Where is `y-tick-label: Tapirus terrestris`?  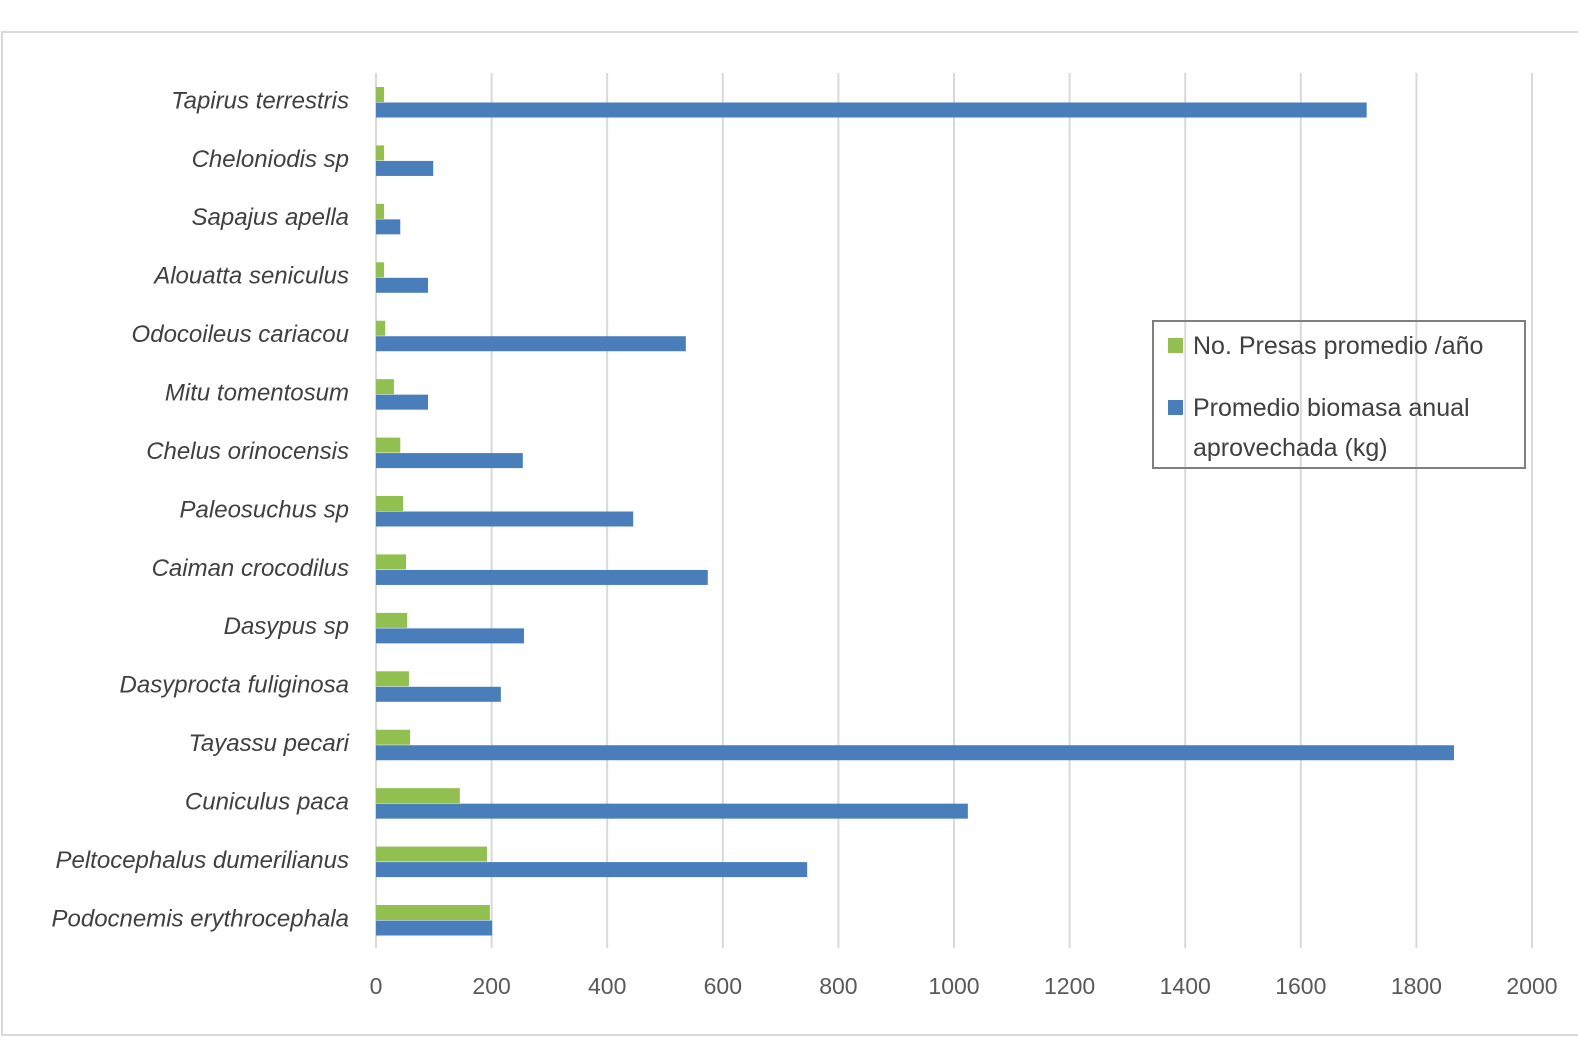 y-tick-label: Tapirus terrestris is located at coordinates (260, 100).